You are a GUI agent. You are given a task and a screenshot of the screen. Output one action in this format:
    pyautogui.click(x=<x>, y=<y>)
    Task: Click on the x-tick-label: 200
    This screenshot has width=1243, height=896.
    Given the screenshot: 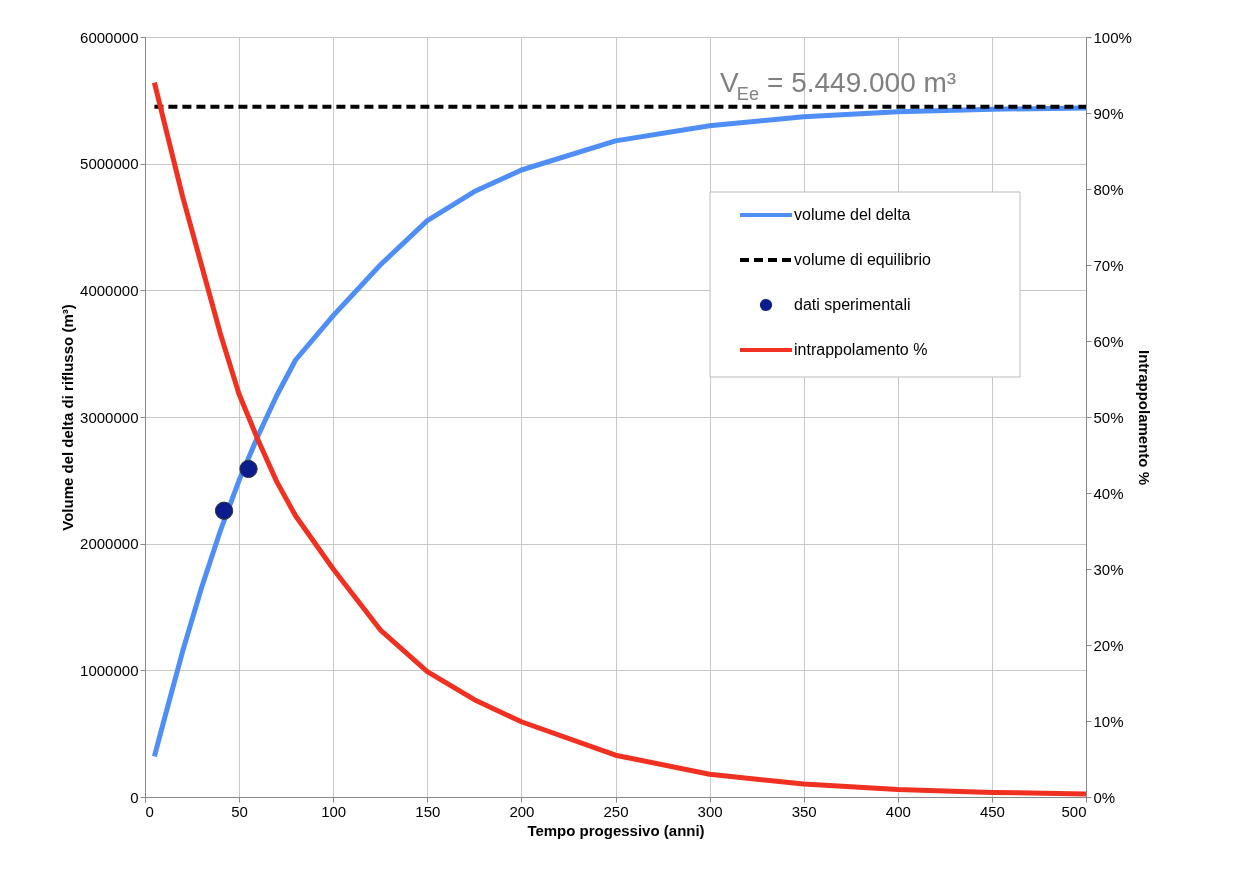 What is the action you would take?
    pyautogui.click(x=522, y=811)
    